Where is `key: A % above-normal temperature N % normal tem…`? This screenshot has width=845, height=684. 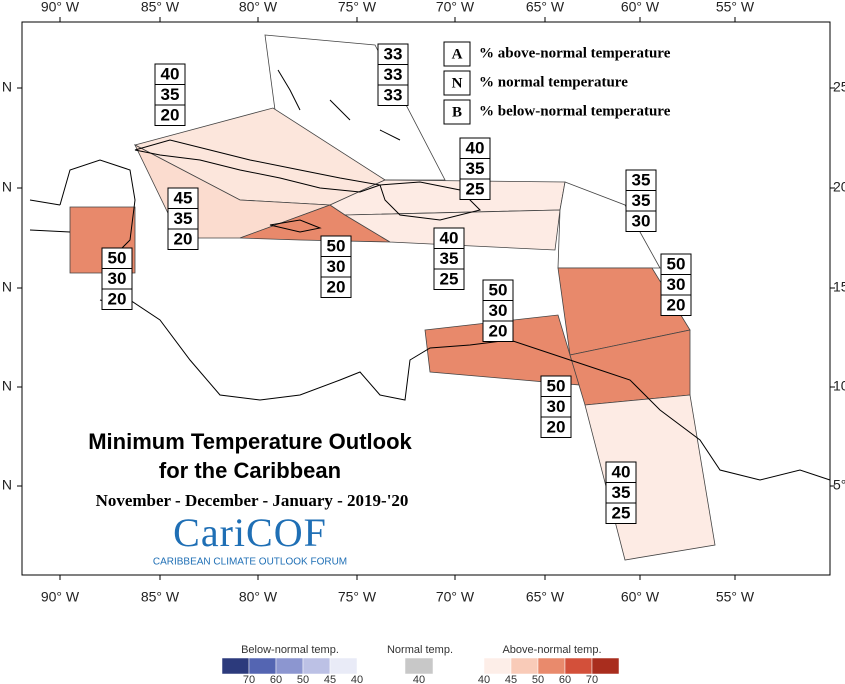
key: A % above-normal temperature N % normal tem… is located at coordinates (557, 83).